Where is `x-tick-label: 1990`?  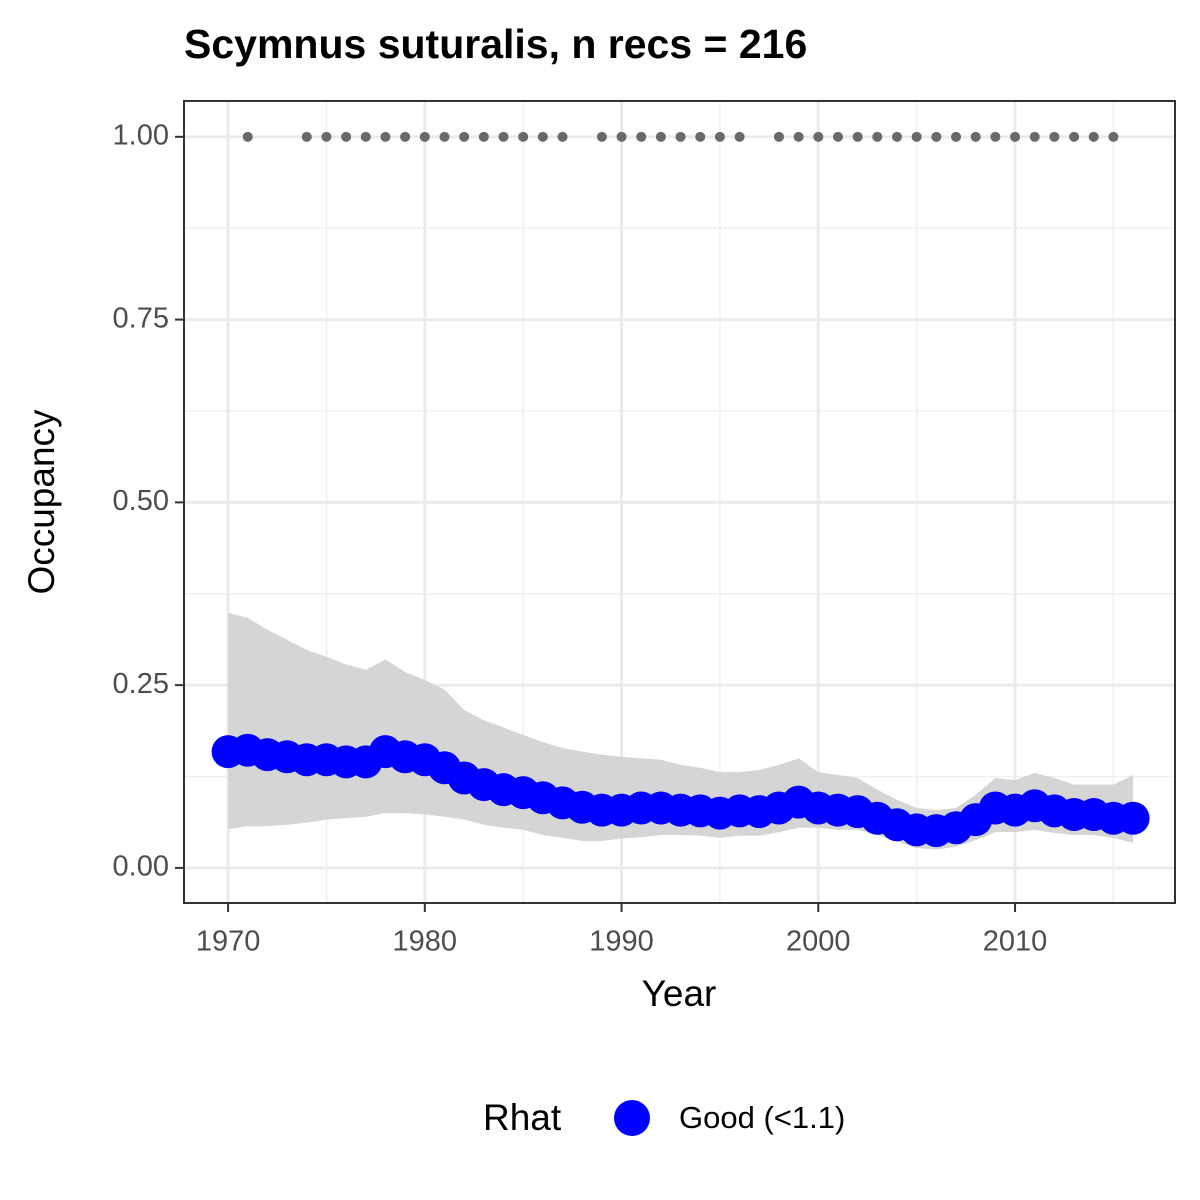 x-tick-label: 1990 is located at coordinates (621, 942).